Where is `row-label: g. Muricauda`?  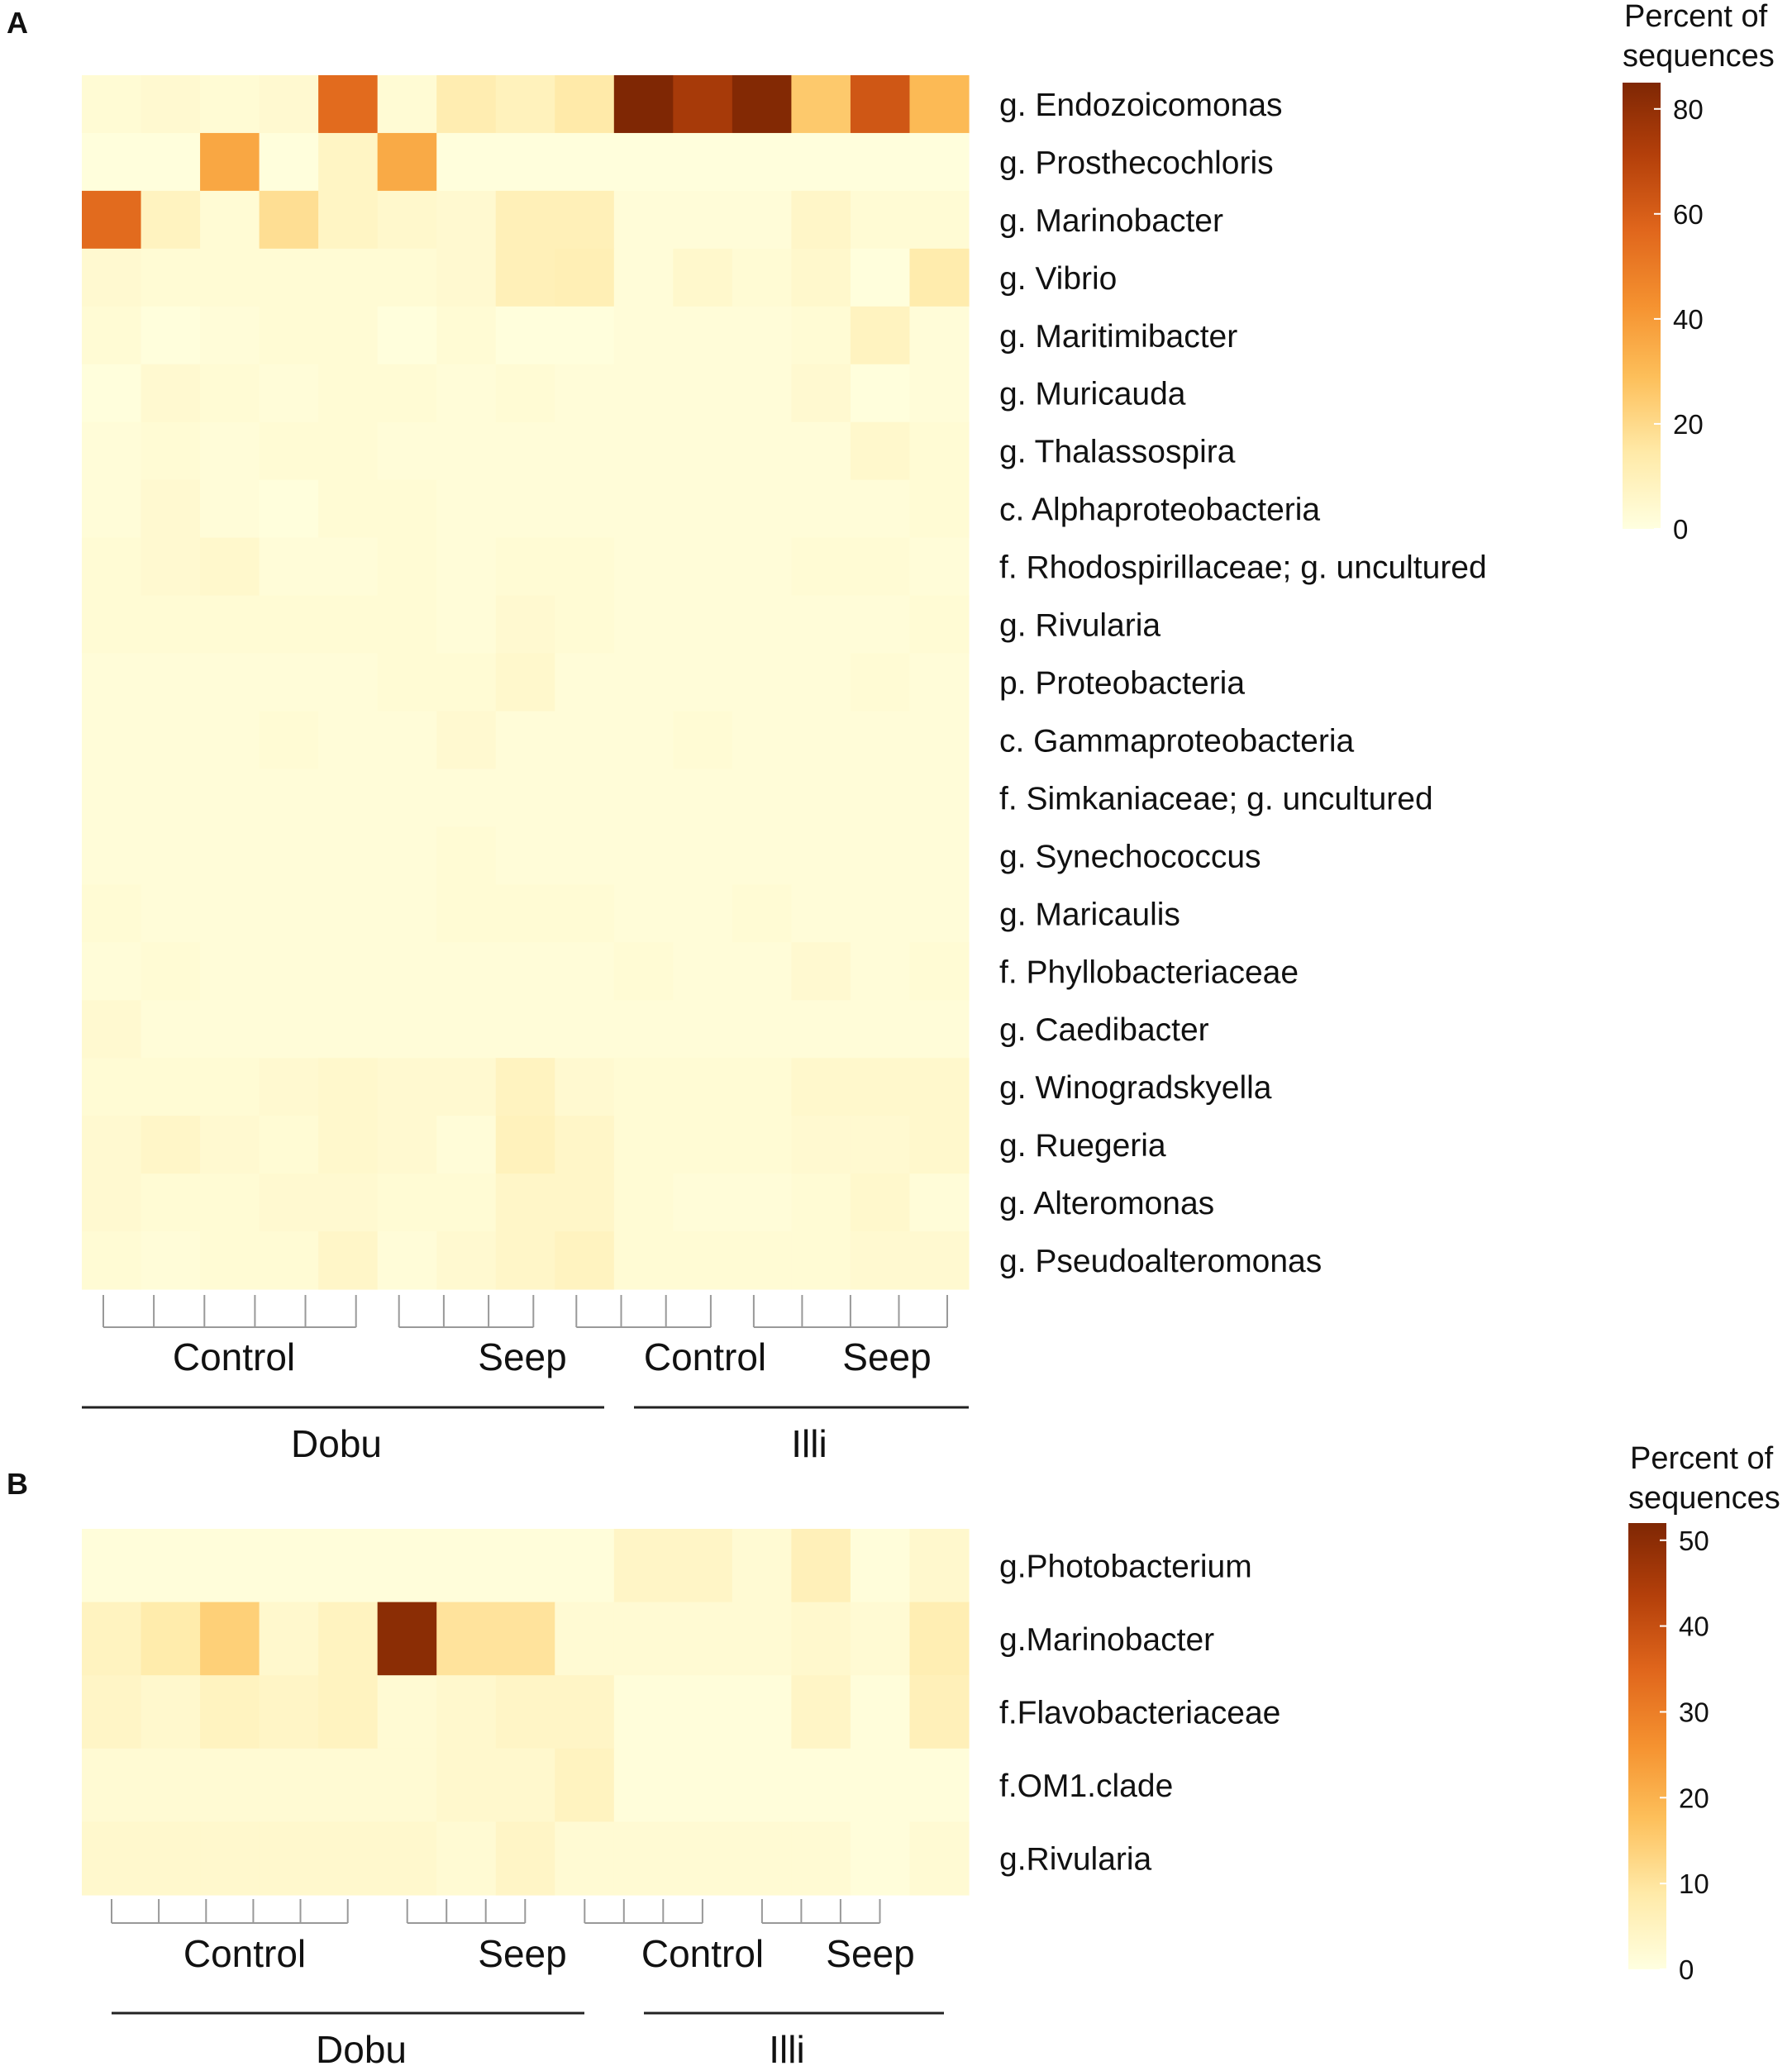 row-label: g. Muricauda is located at coordinates (1092, 394).